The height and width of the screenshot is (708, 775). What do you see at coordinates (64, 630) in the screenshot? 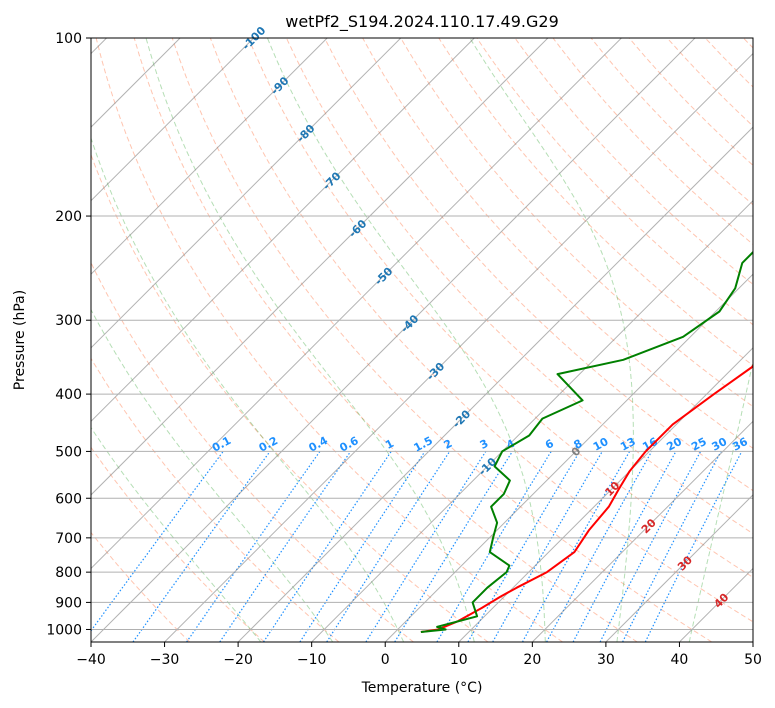
I see `y-tick-label: 1000` at bounding box center [64, 630].